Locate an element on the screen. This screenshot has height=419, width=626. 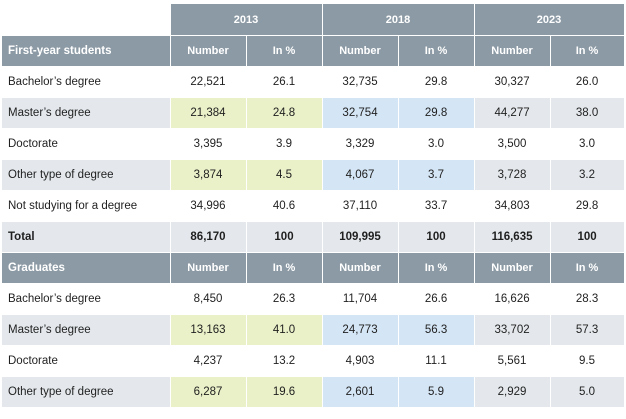
total-row: Total 86,170 100 109,995 100 116,635 100 is located at coordinates (313, 237).